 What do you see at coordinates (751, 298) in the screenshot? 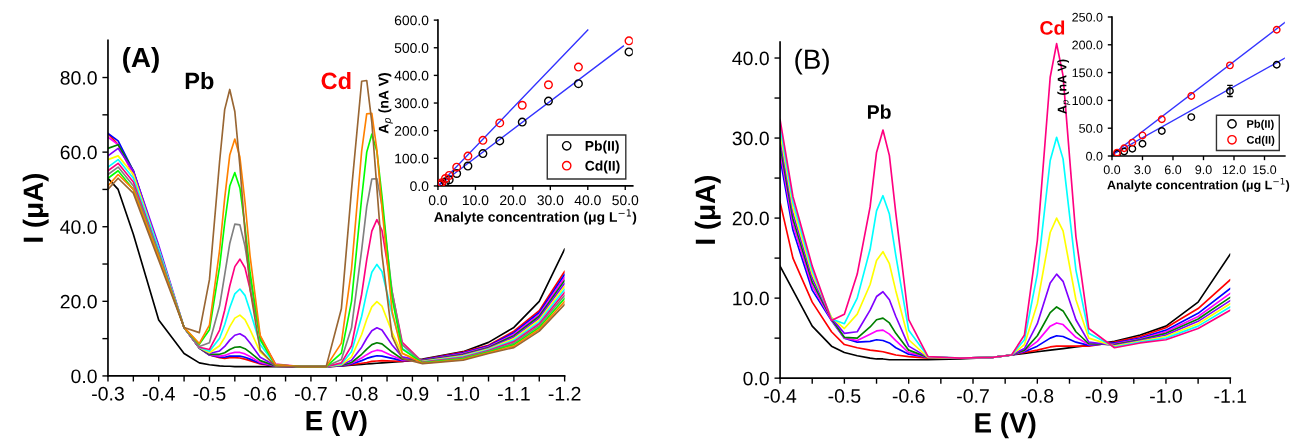
I see `y-tick-label: 10.0` at bounding box center [751, 298].